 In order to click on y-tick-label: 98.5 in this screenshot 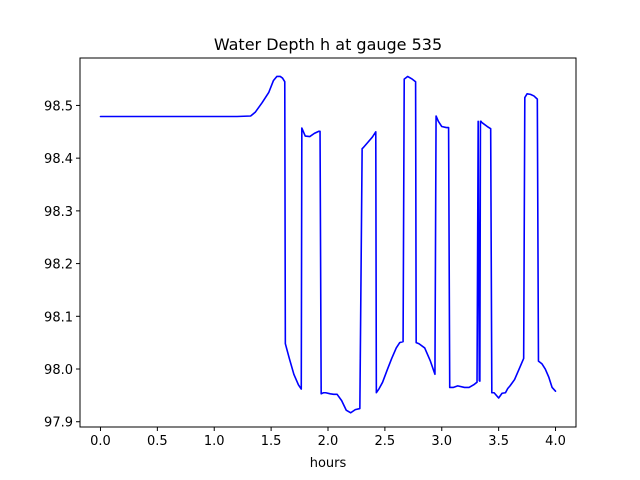, I will do `click(58, 106)`.